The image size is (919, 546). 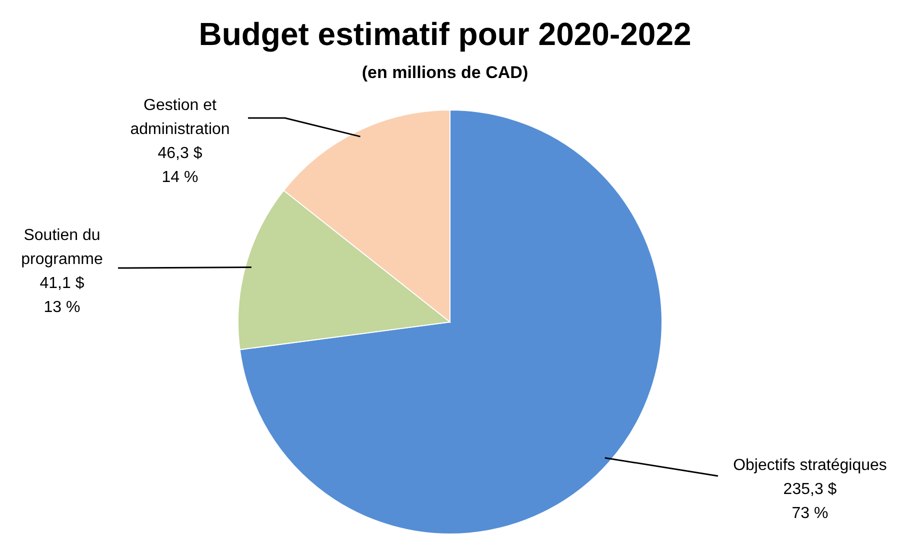 I want to click on slice-label: Objectifs stratégiques, so click(x=810, y=465).